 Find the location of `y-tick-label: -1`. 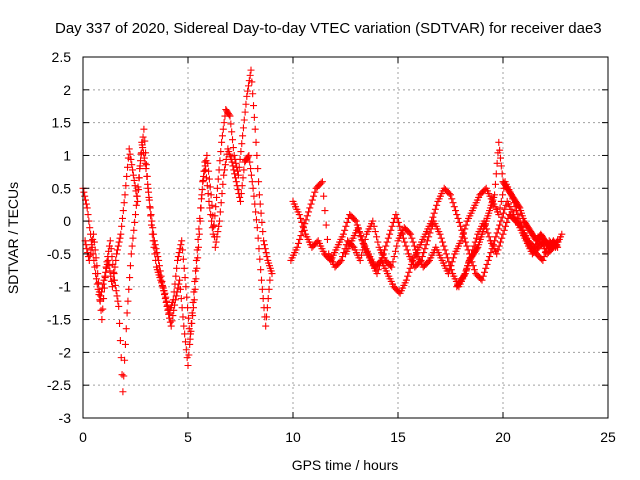

y-tick-label: -1 is located at coordinates (65, 287).